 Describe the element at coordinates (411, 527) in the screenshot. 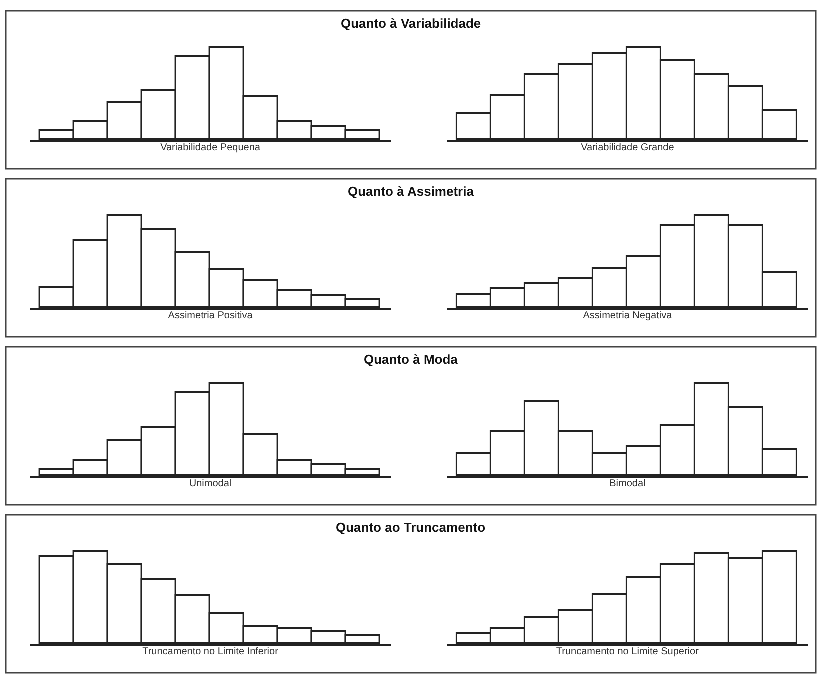

I see `chart-title: Quanto ao Truncamento` at that location.